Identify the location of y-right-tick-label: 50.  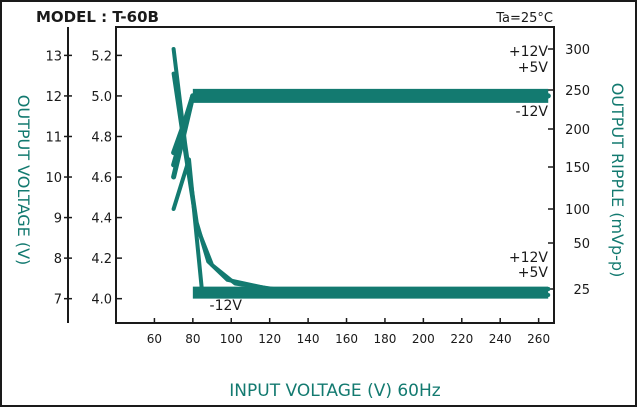
(581, 244).